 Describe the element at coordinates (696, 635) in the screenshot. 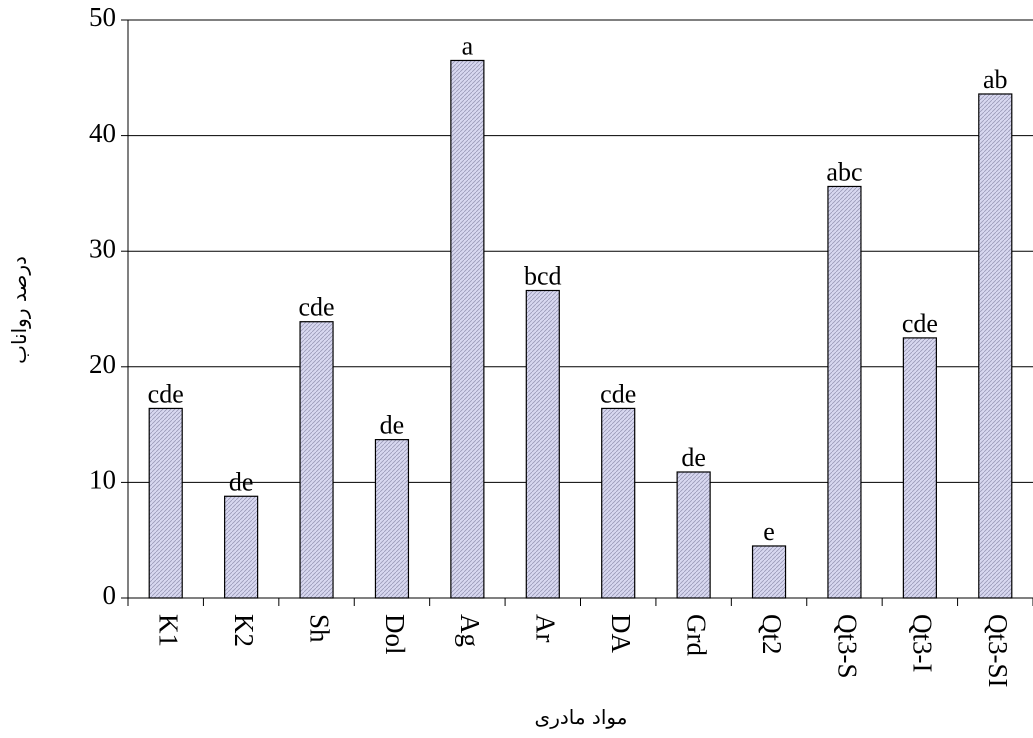

I see `x-tick-label: Grd` at that location.